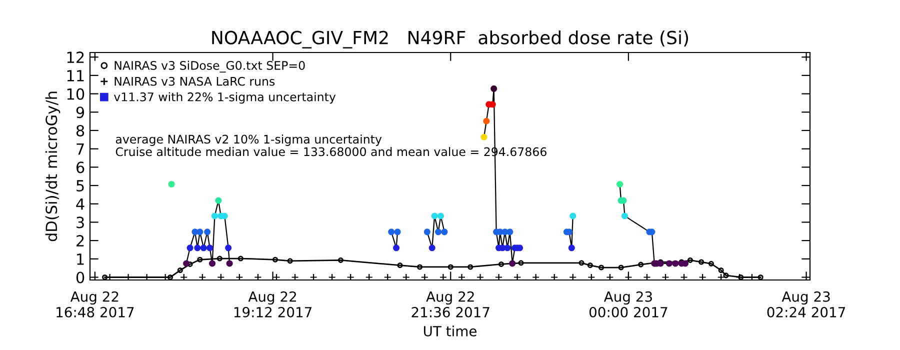 This screenshot has width=900, height=350. I want to click on legend-label: NAIRAS v3 SiDose_G0.txt SEP=0, so click(209, 66).